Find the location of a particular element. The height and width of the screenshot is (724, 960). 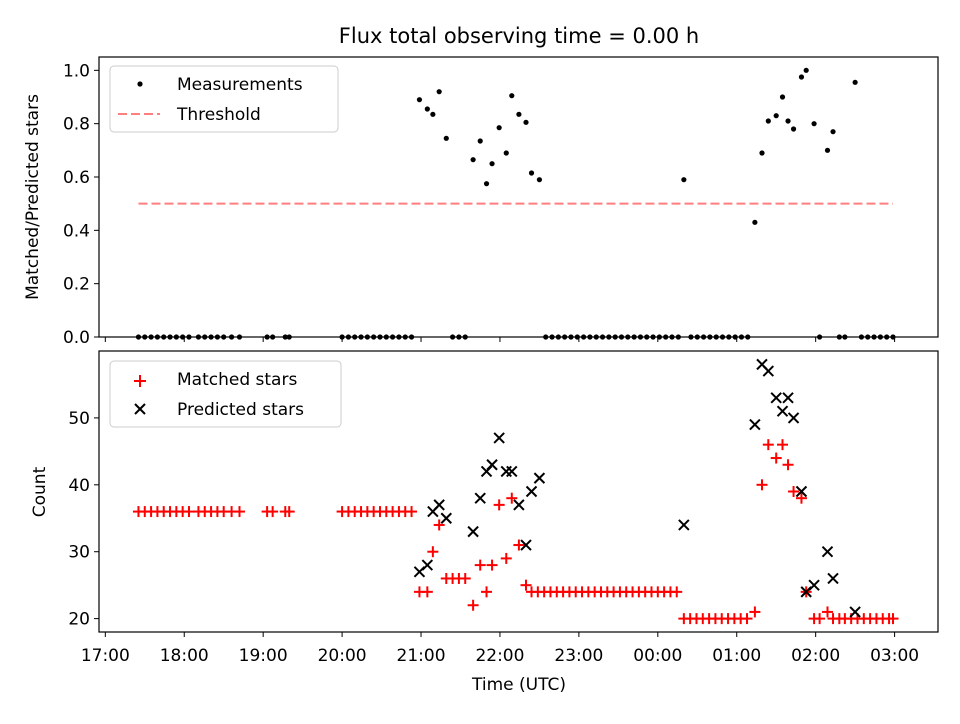

bottom-x-tick-label: 00:00 is located at coordinates (657, 656).